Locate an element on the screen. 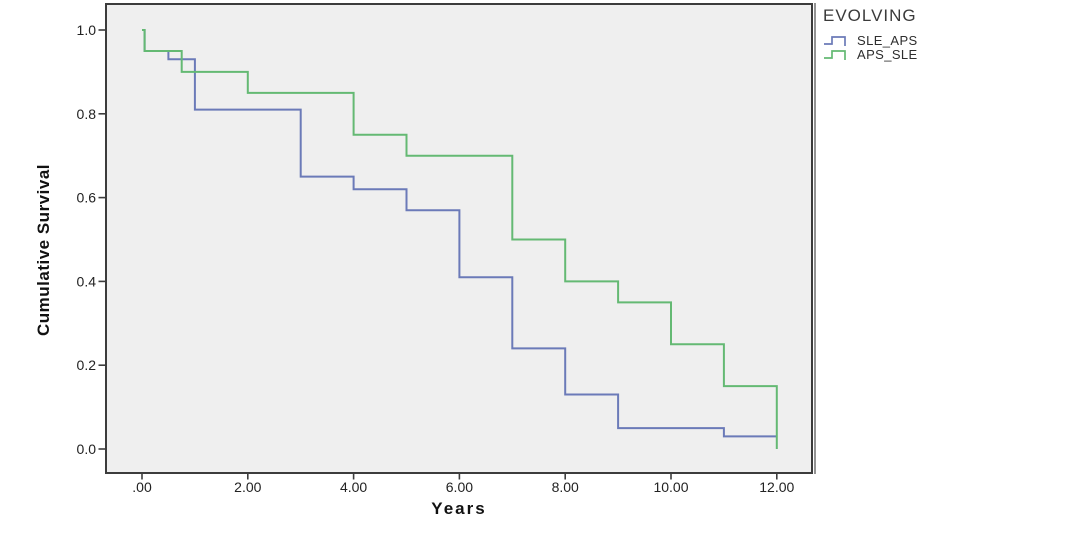  x-tick-label: 12.00 is located at coordinates (776, 487).